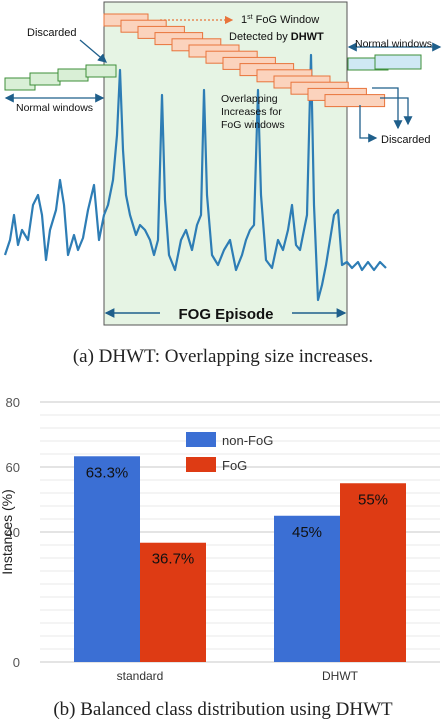 The width and height of the screenshot is (446, 726). I want to click on discarded-right-label: Discarded, so click(406, 140).